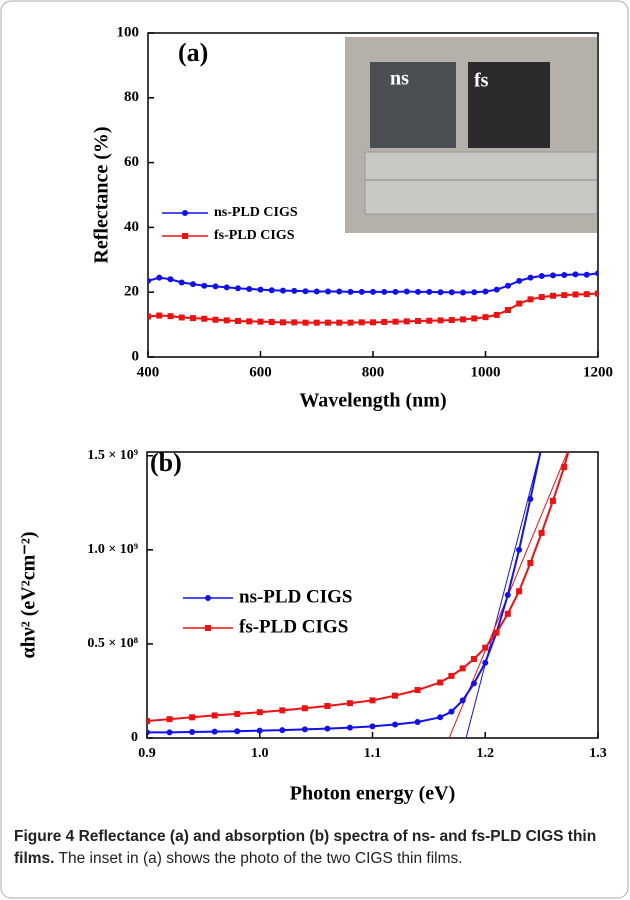 The image size is (630, 900). I want to click on y-tick-label: 60, so click(131, 162).